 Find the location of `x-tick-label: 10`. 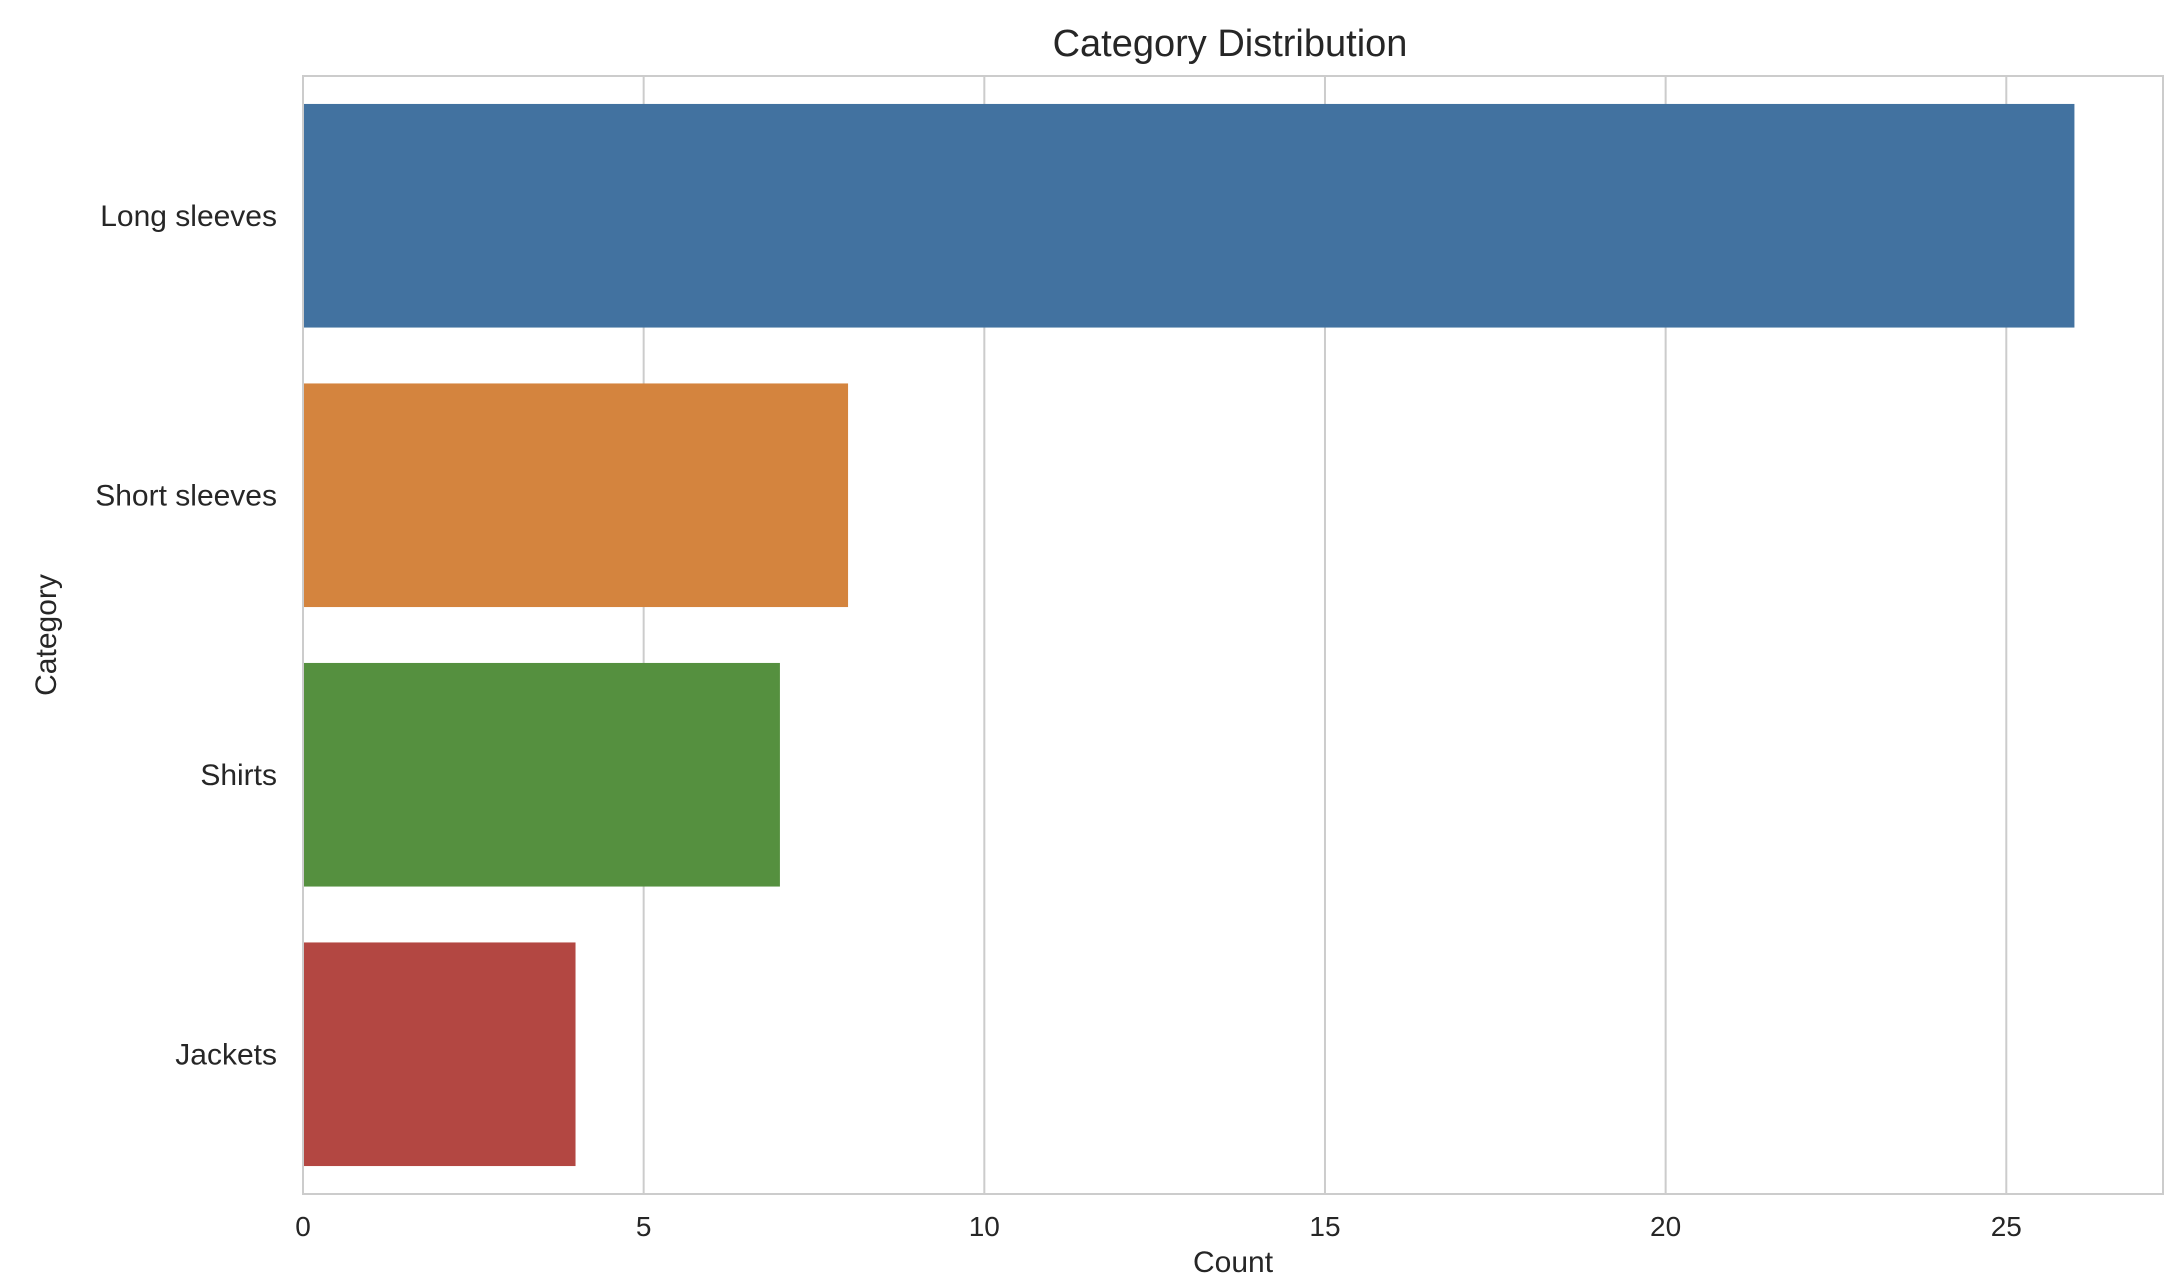

x-tick-label: 10 is located at coordinates (984, 1226).